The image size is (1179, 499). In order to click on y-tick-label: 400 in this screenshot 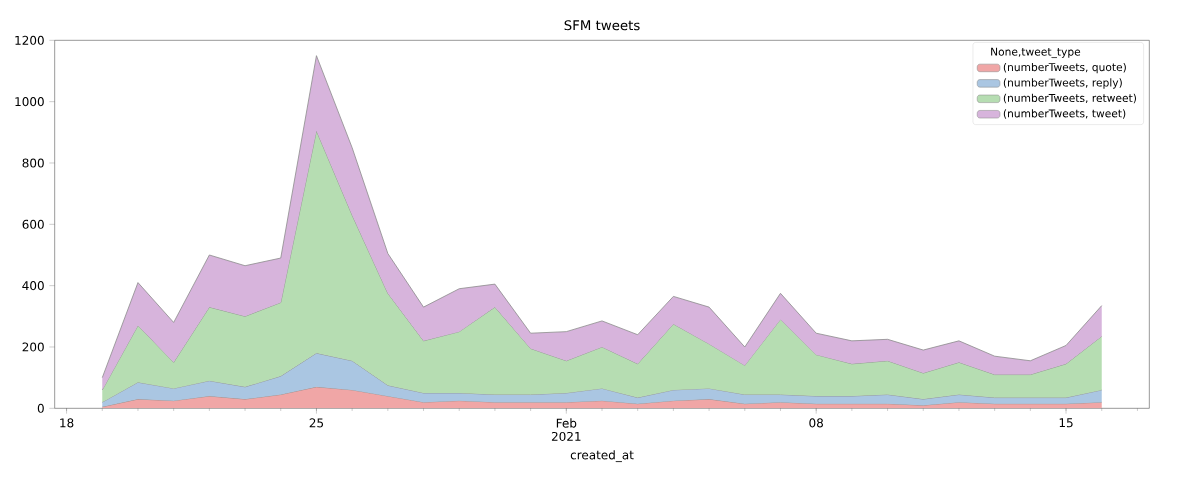, I will do `click(33, 286)`.